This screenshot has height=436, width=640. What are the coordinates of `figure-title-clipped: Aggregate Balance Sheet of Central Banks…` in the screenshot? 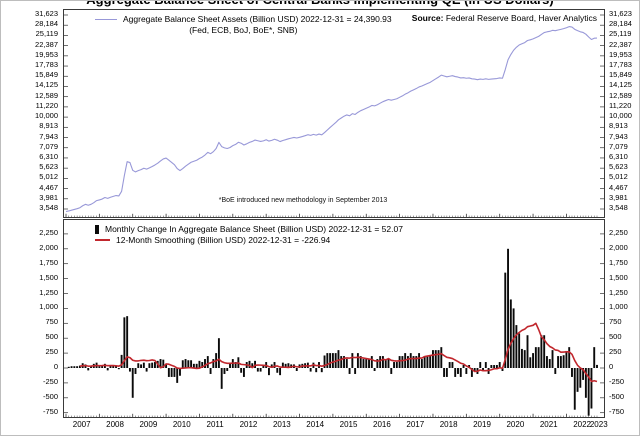 It's located at (320, 5).